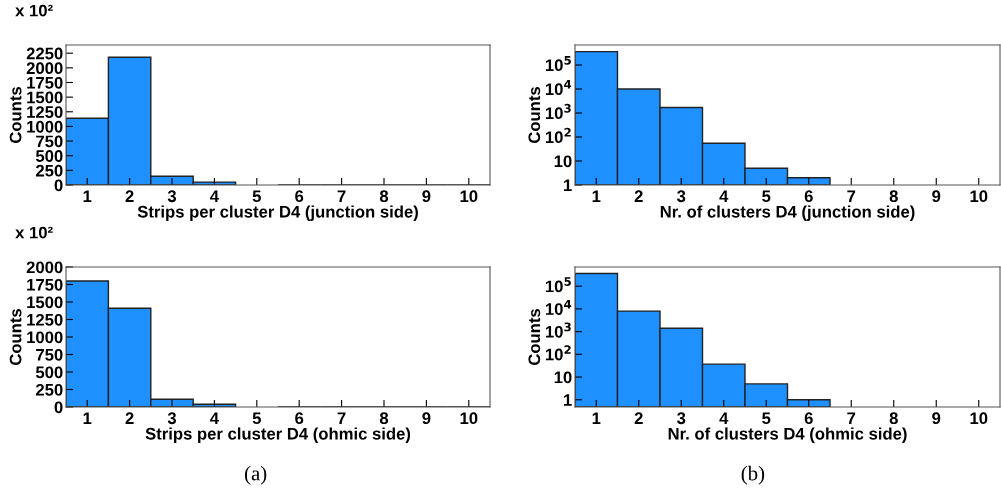  What do you see at coordinates (277, 213) in the screenshot?
I see `x-axis-title: Strips per cluster D4 (junction side)` at bounding box center [277, 213].